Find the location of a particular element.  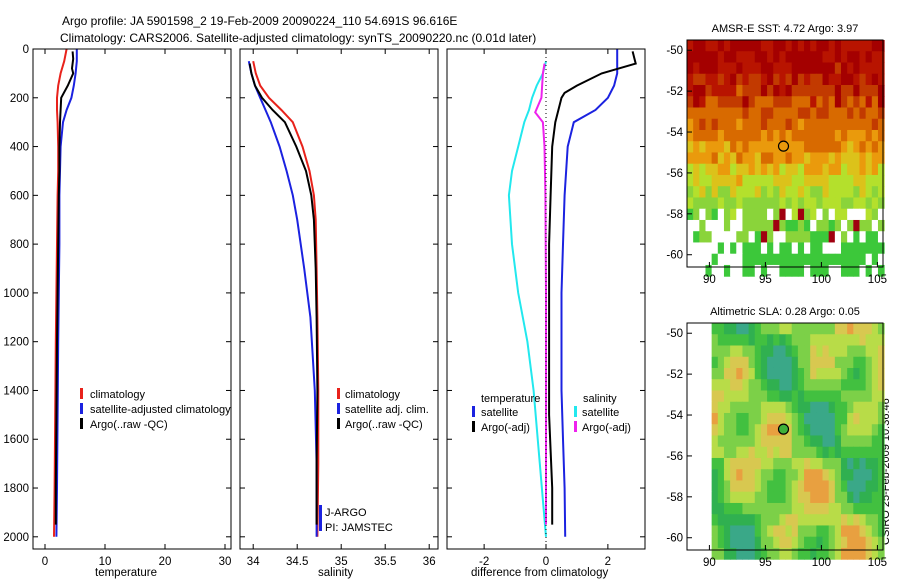

legend-label: climatology is located at coordinates (118, 395).